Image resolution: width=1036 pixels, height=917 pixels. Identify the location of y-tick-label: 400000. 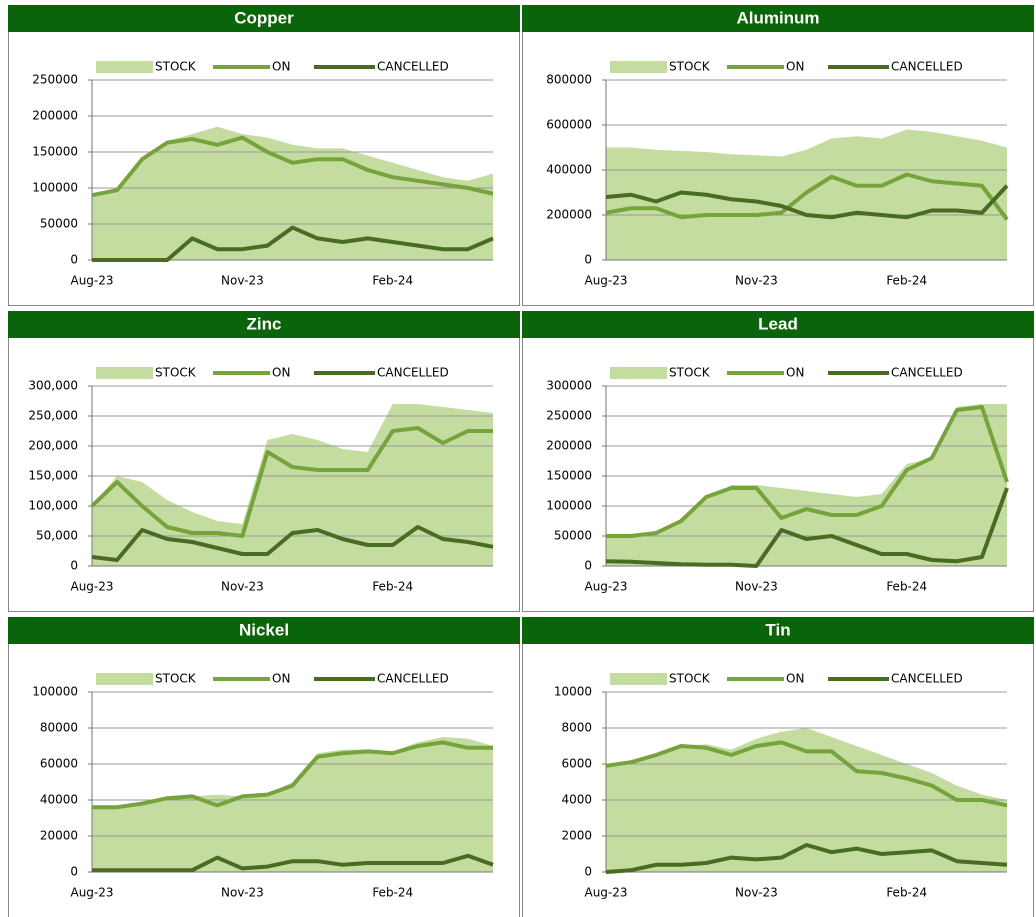
(569, 170).